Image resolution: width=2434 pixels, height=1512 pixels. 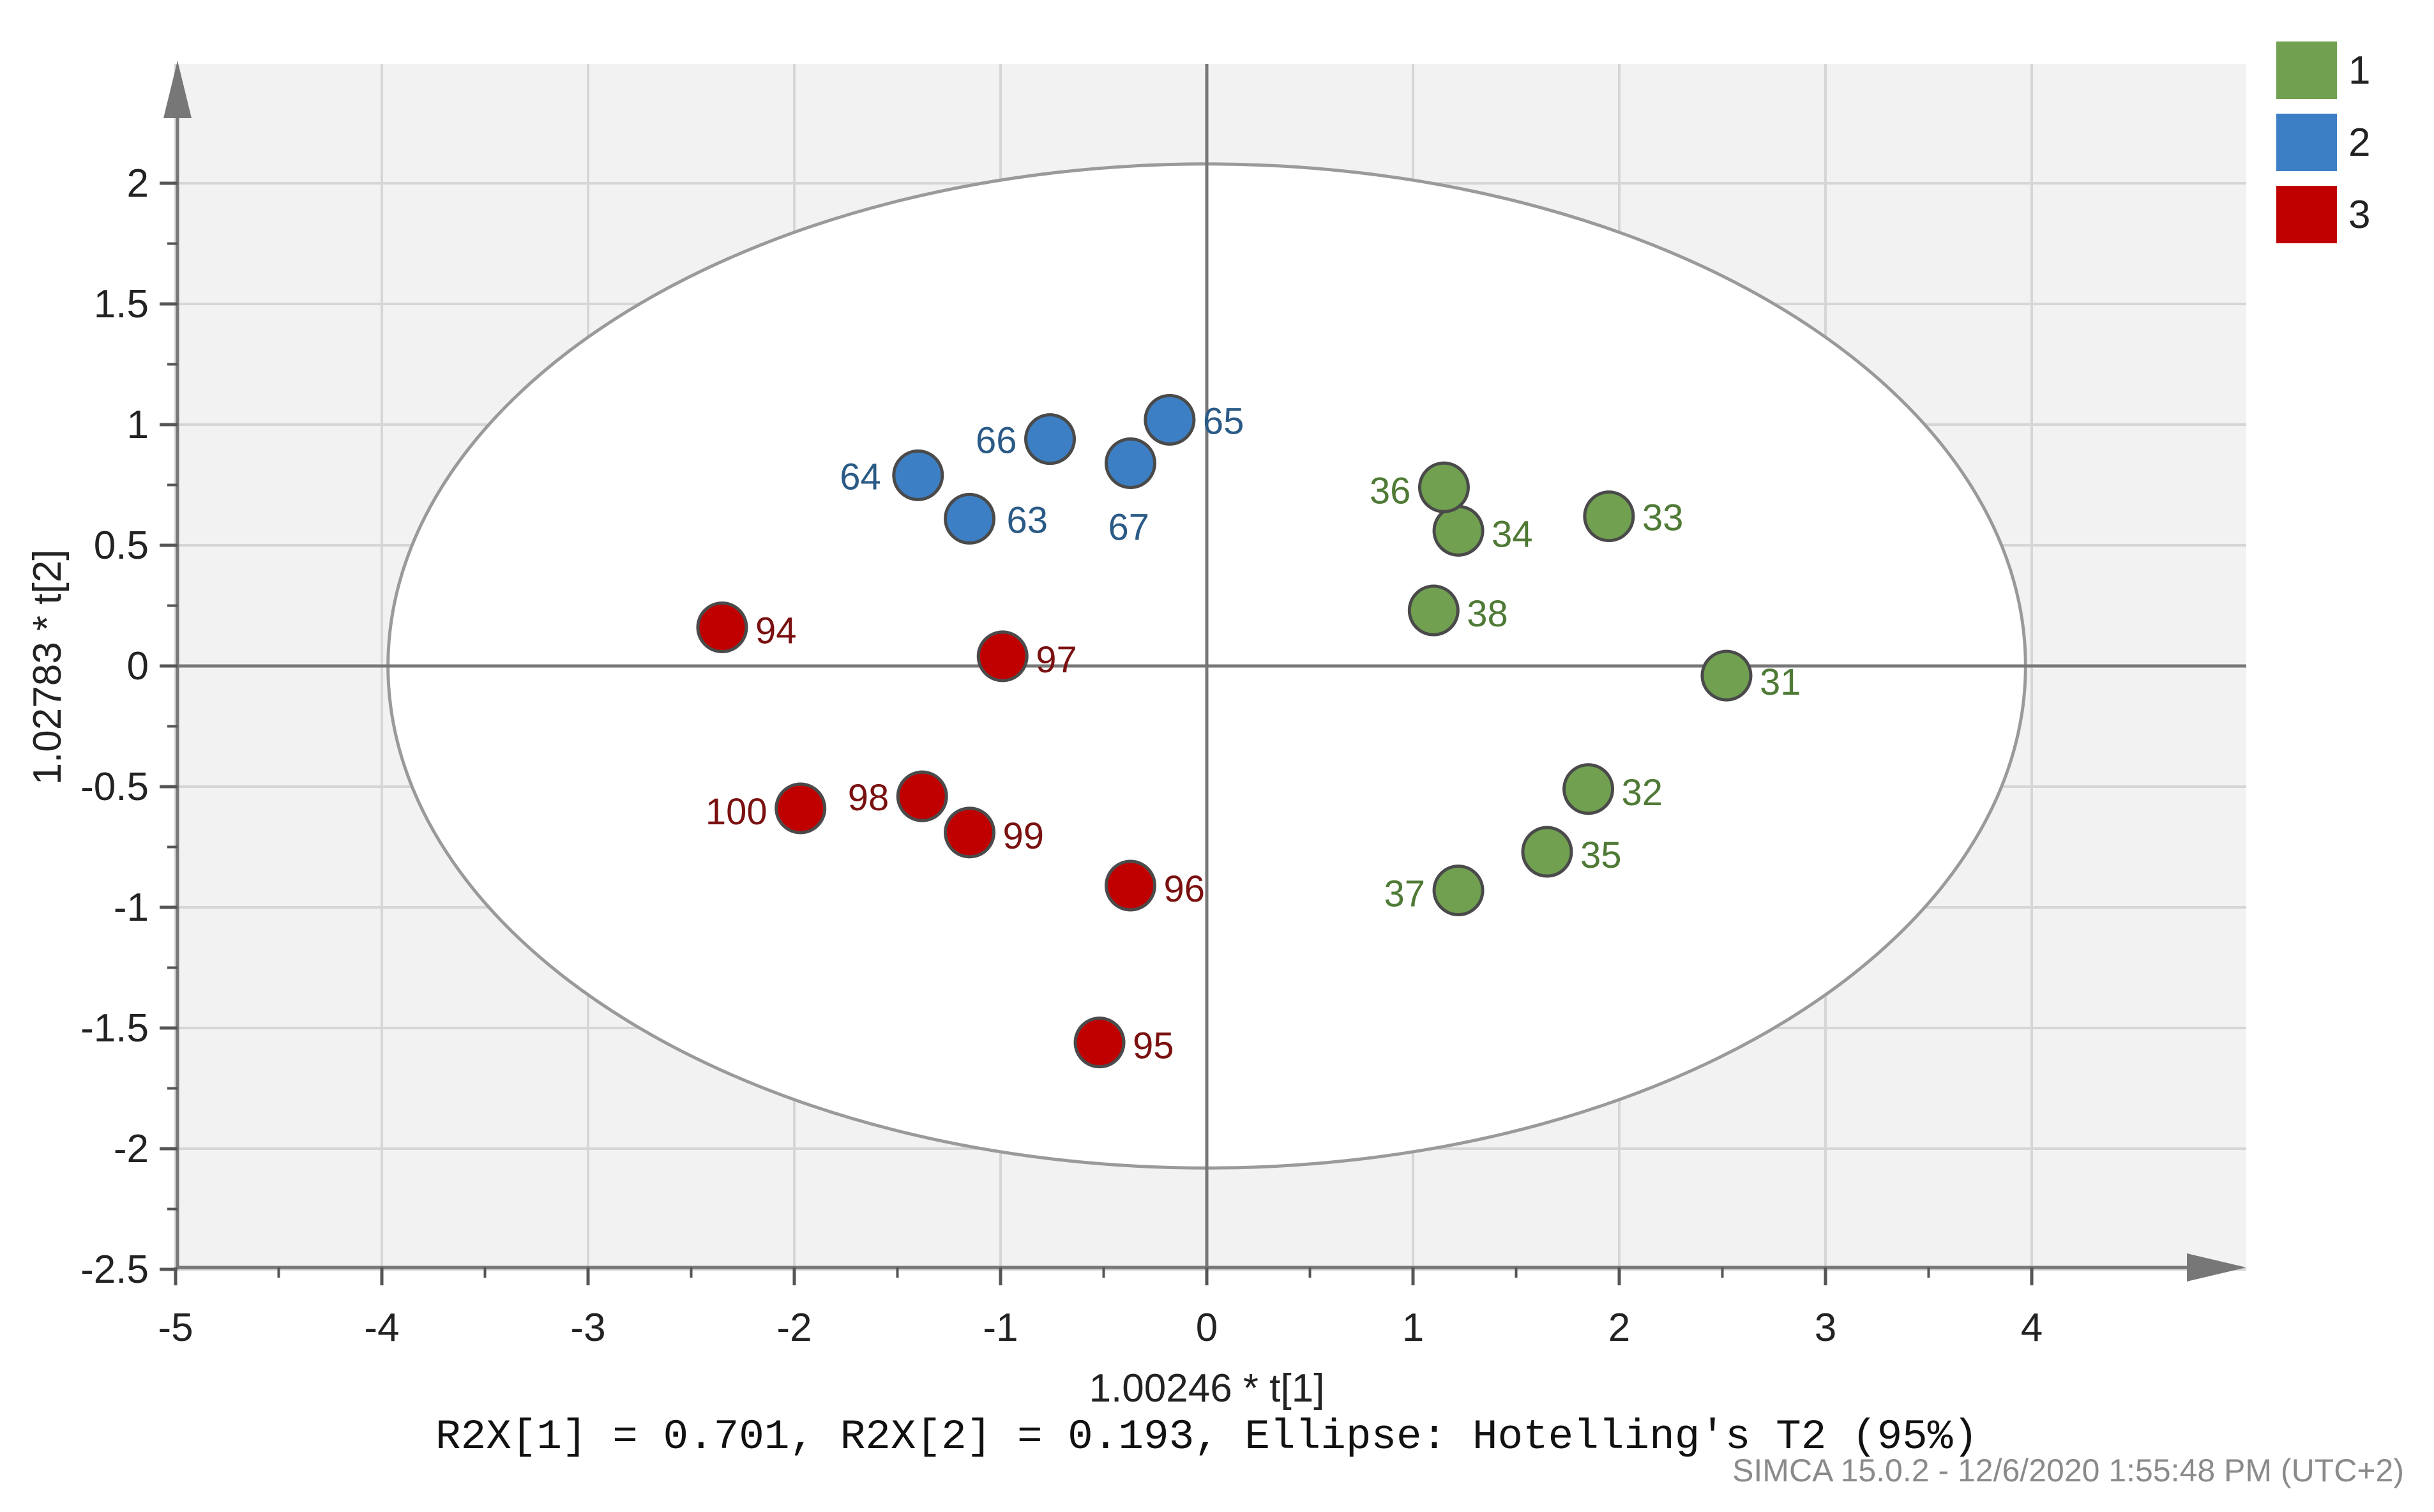 I want to click on point-label-100: 100, so click(x=736, y=812).